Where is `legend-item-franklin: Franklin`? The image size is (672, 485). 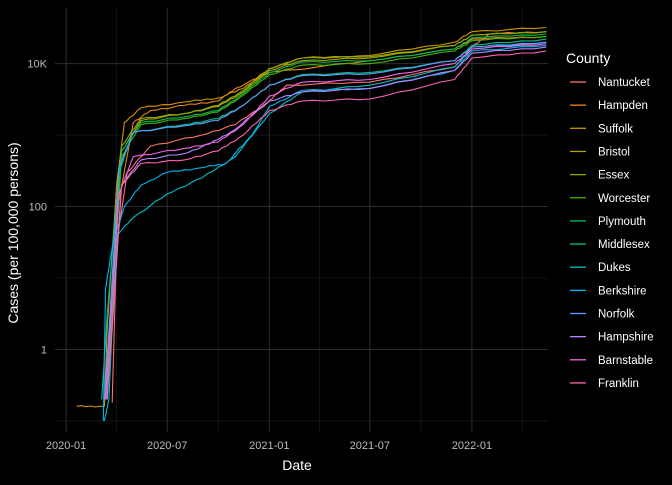
legend-item-franklin: Franklin is located at coordinates (604, 384).